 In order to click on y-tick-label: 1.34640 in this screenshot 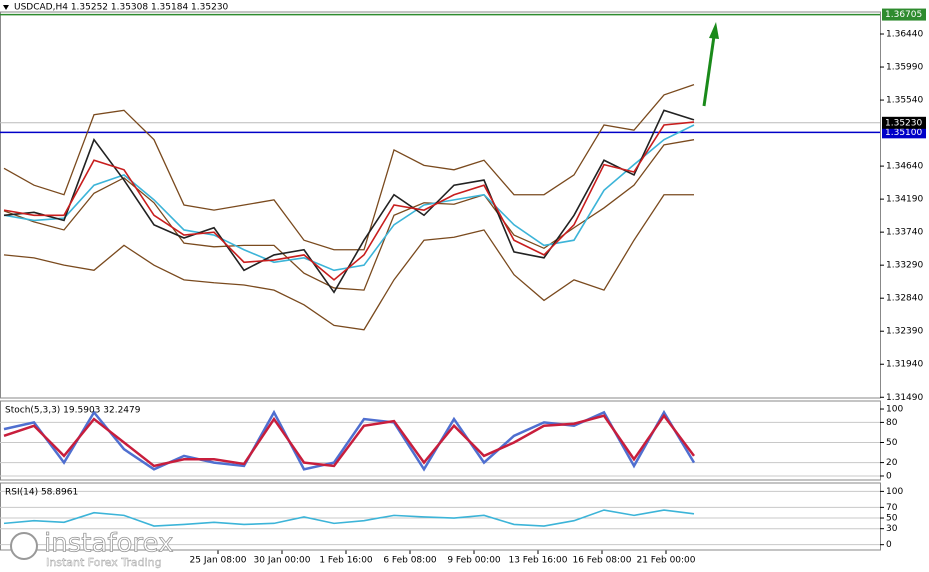, I will do `click(904, 167)`.